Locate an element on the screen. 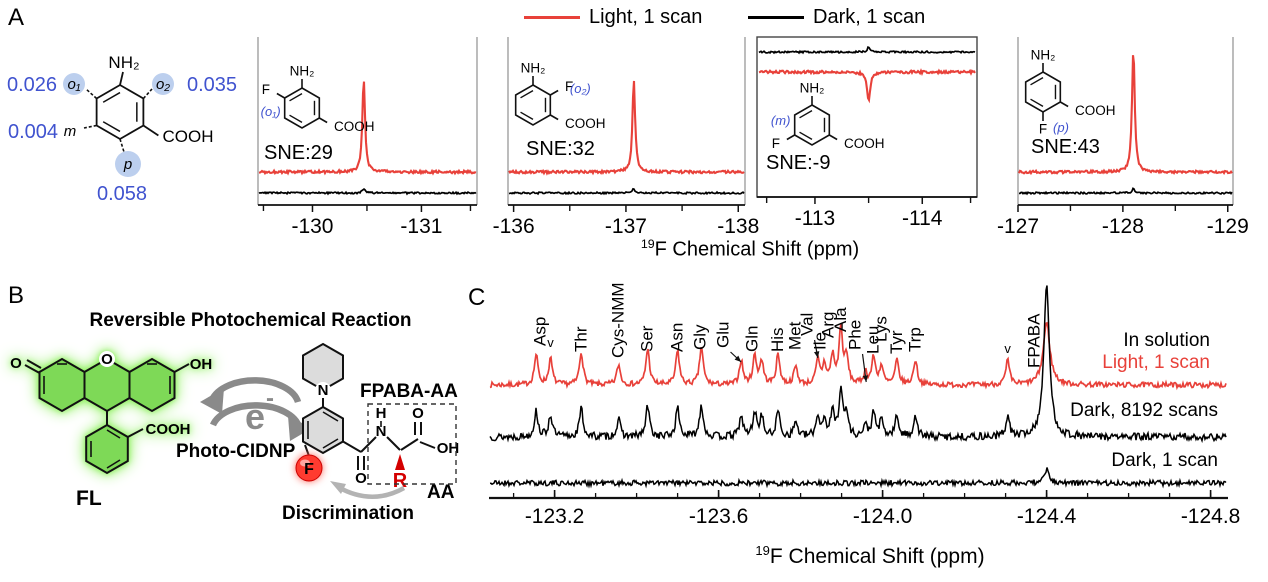 The height and width of the screenshot is (582, 1268). acid-oh: OH is located at coordinates (448, 448).